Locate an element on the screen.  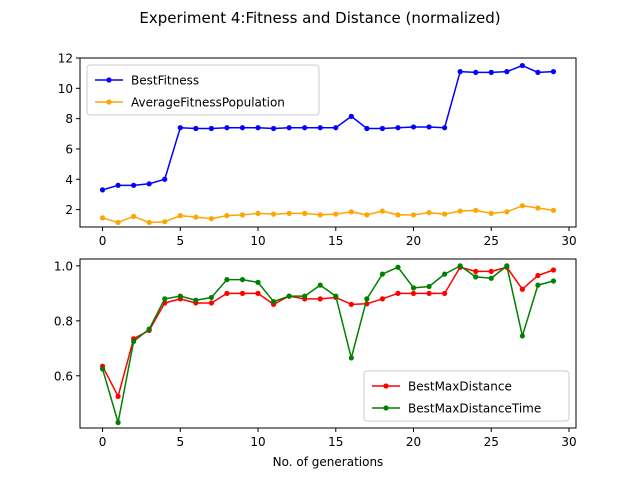
top-legend-box is located at coordinates (203, 90).